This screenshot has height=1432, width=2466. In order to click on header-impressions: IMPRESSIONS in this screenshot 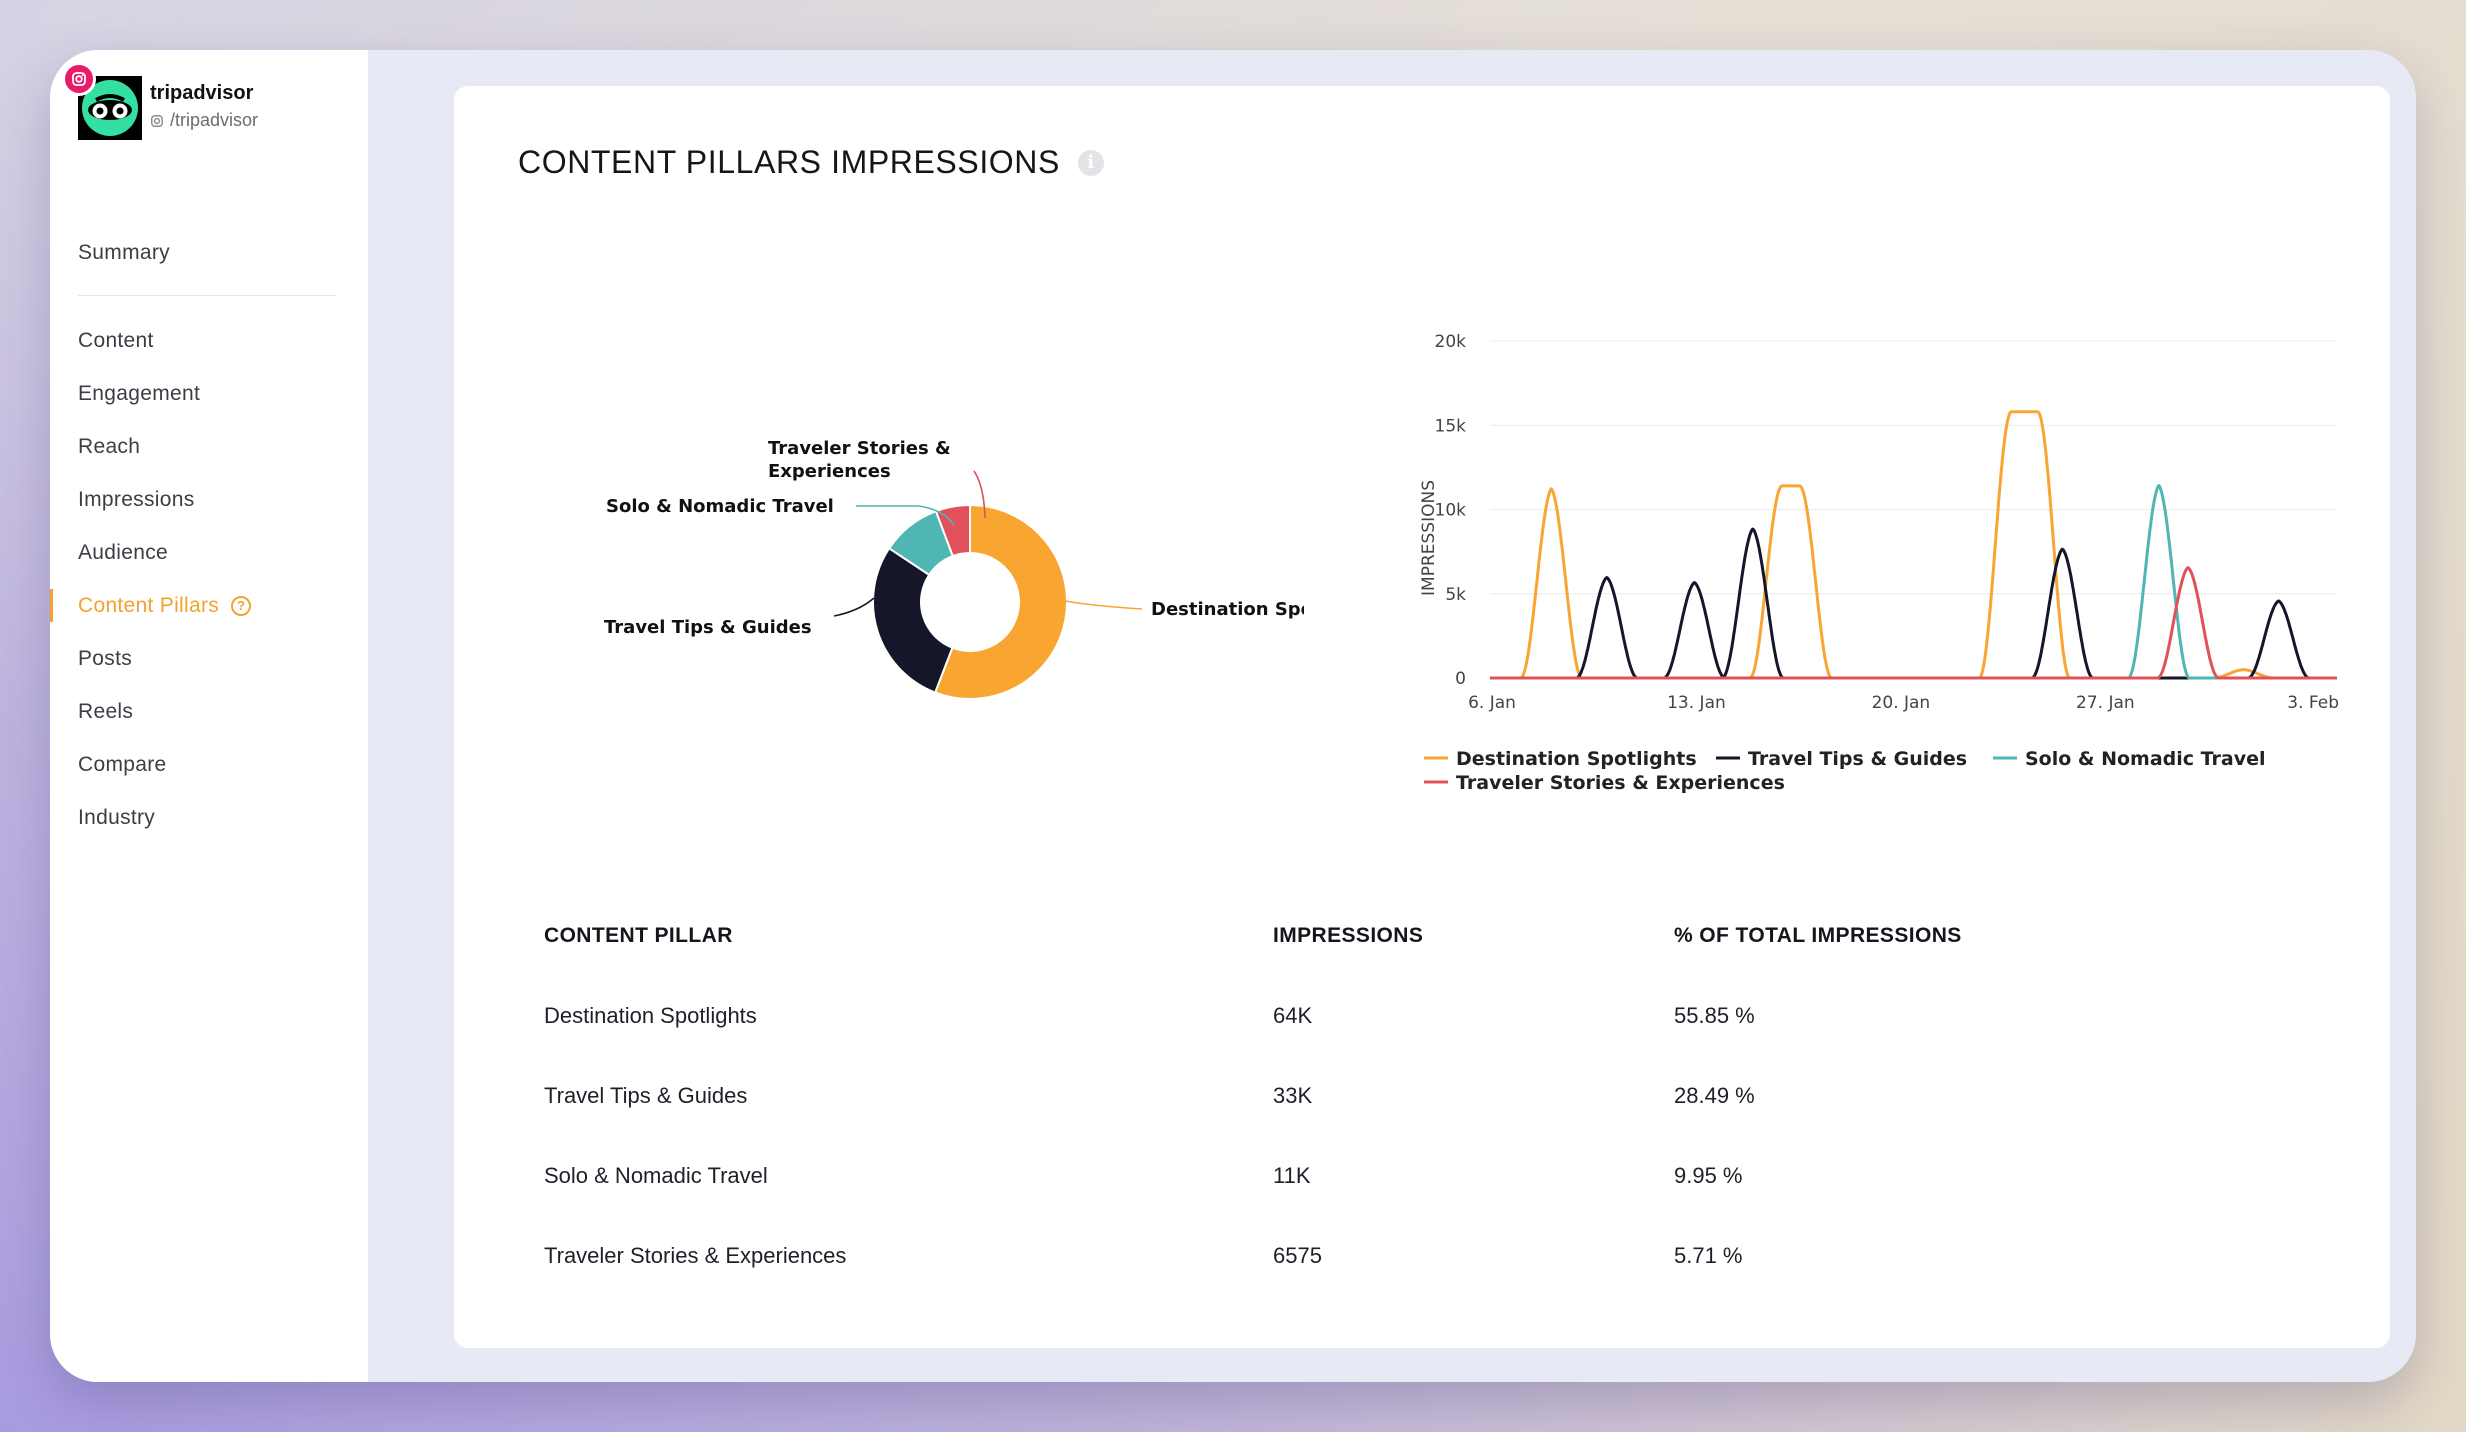, I will do `click(1348, 935)`.